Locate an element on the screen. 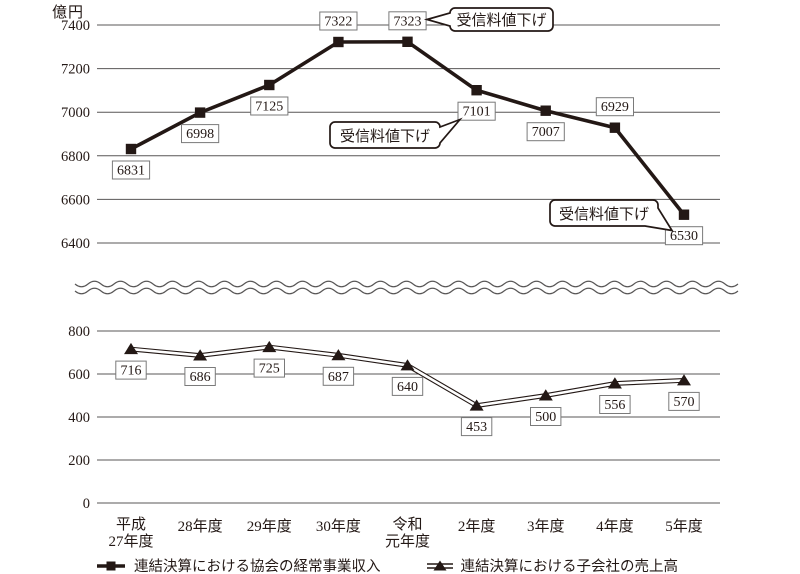 The image size is (800, 574). triangle-line-marker-icon is located at coordinates (439, 565).